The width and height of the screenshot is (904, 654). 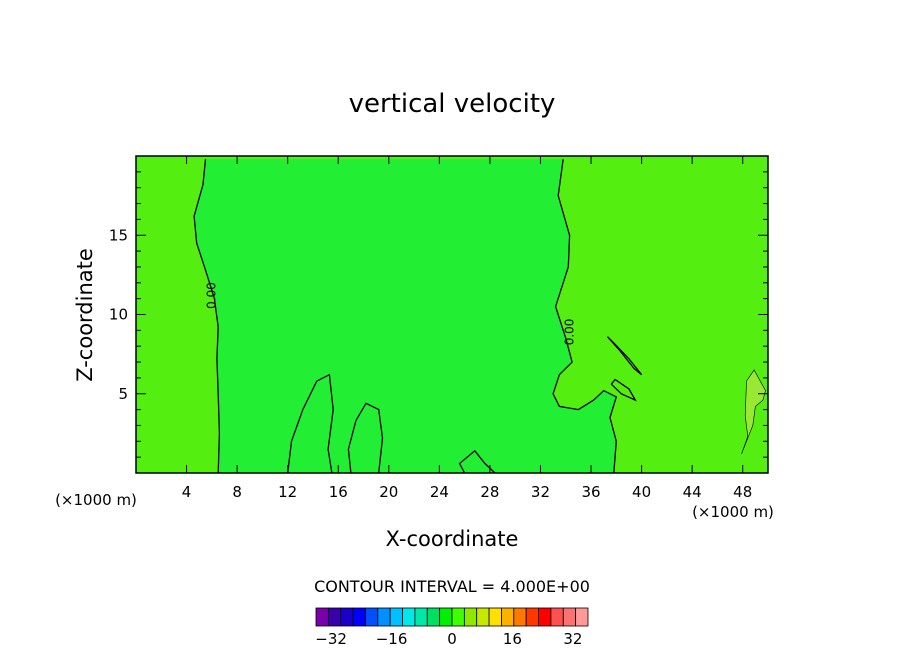 What do you see at coordinates (212, 295) in the screenshot?
I see `contour-label-1: 0.00` at bounding box center [212, 295].